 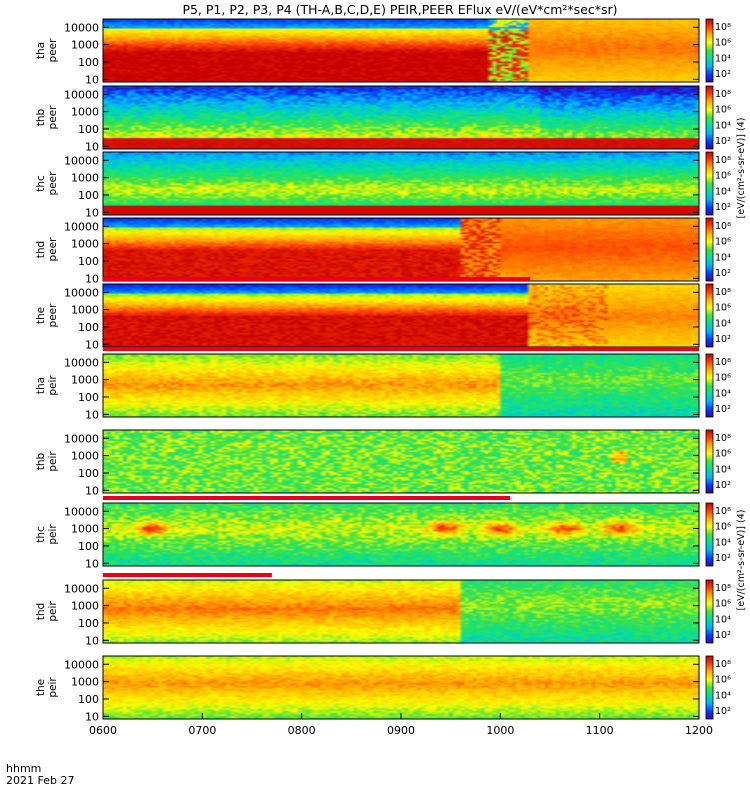 I want to click on x-tick-label: 0600, so click(x=103, y=730).